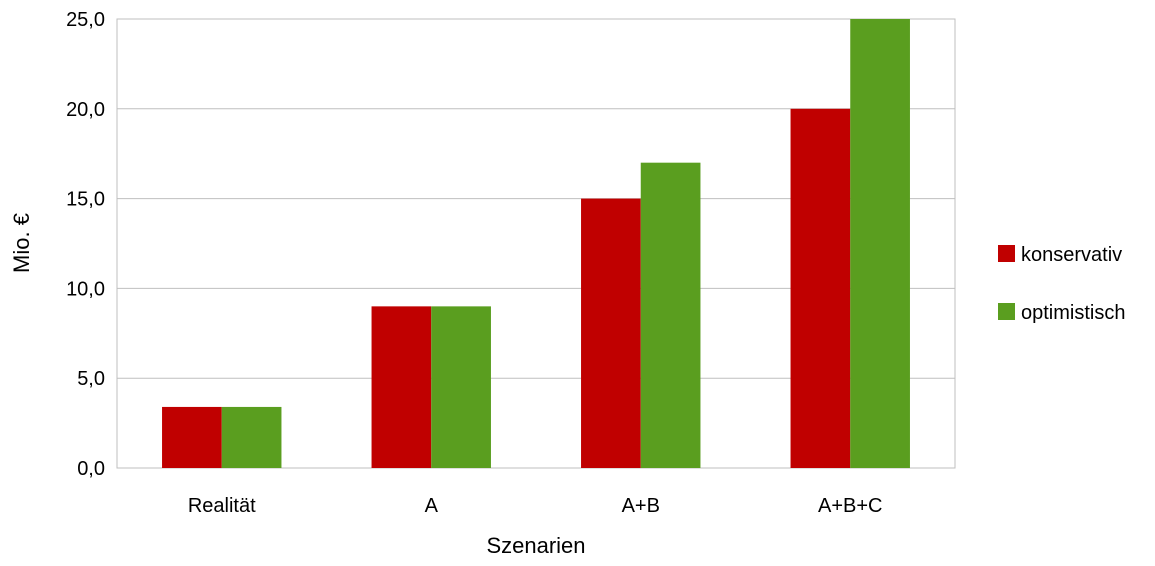 This screenshot has width=1155, height=566. I want to click on y-tick-label: 25,0, so click(85, 20).